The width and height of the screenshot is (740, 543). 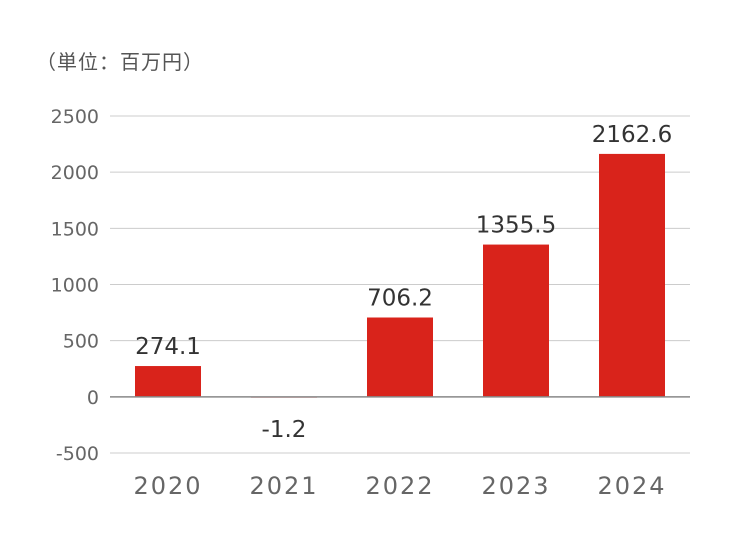 I want to click on x-tick-label: 2022, so click(x=399, y=486).